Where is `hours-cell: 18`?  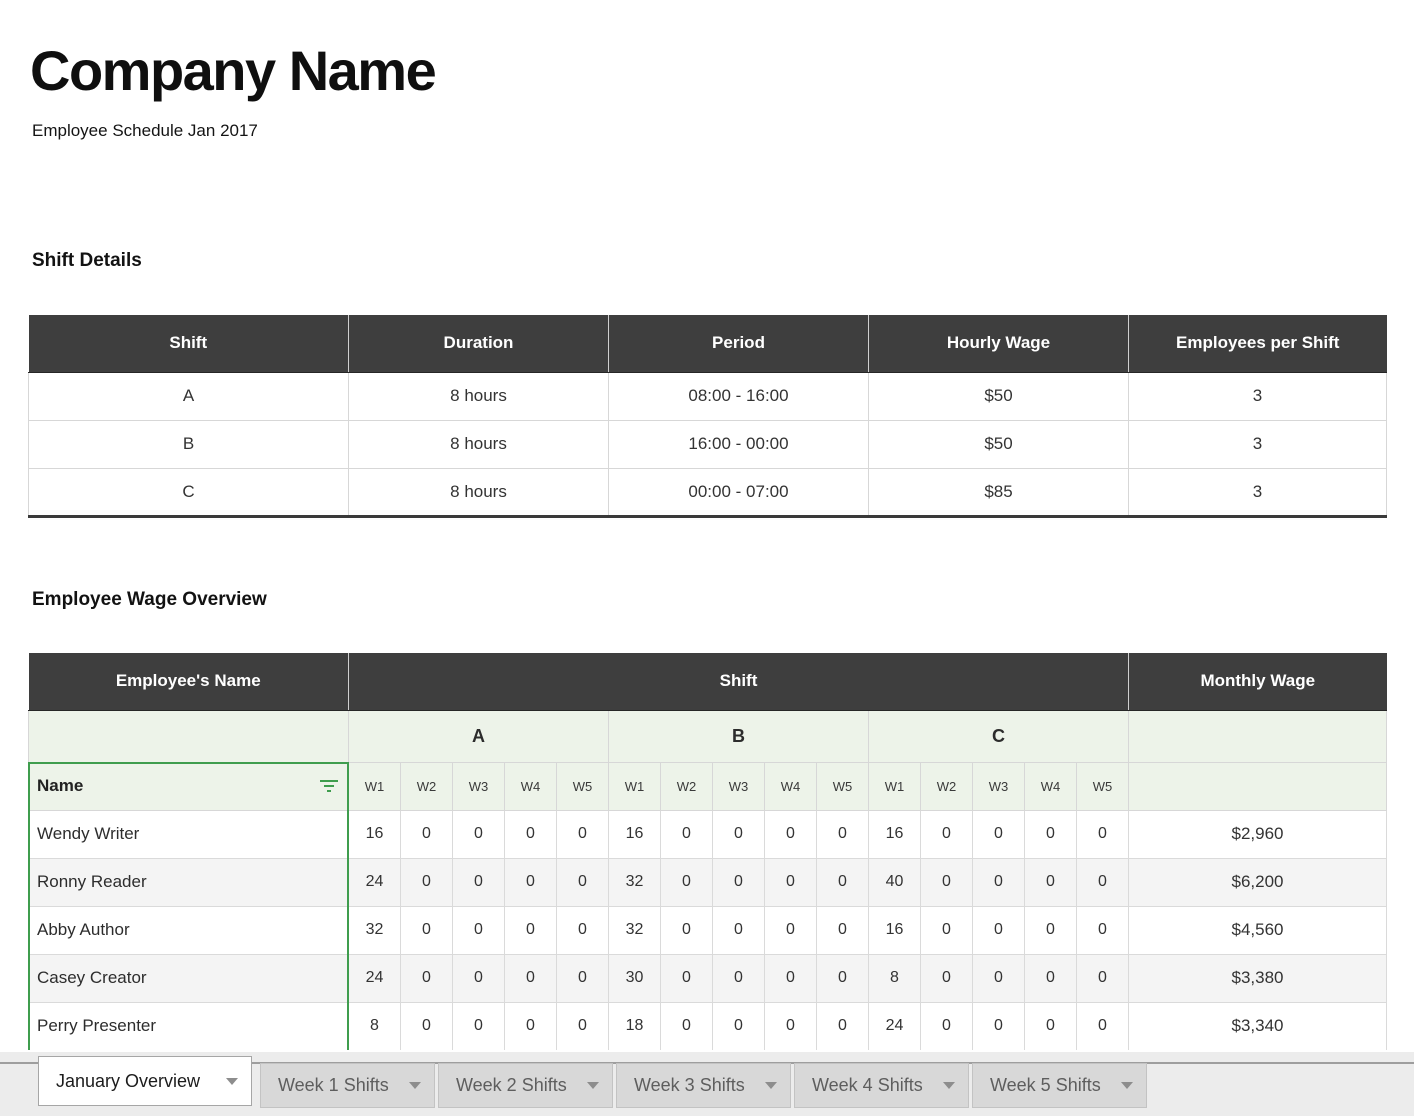
hours-cell: 18 is located at coordinates (634, 1025).